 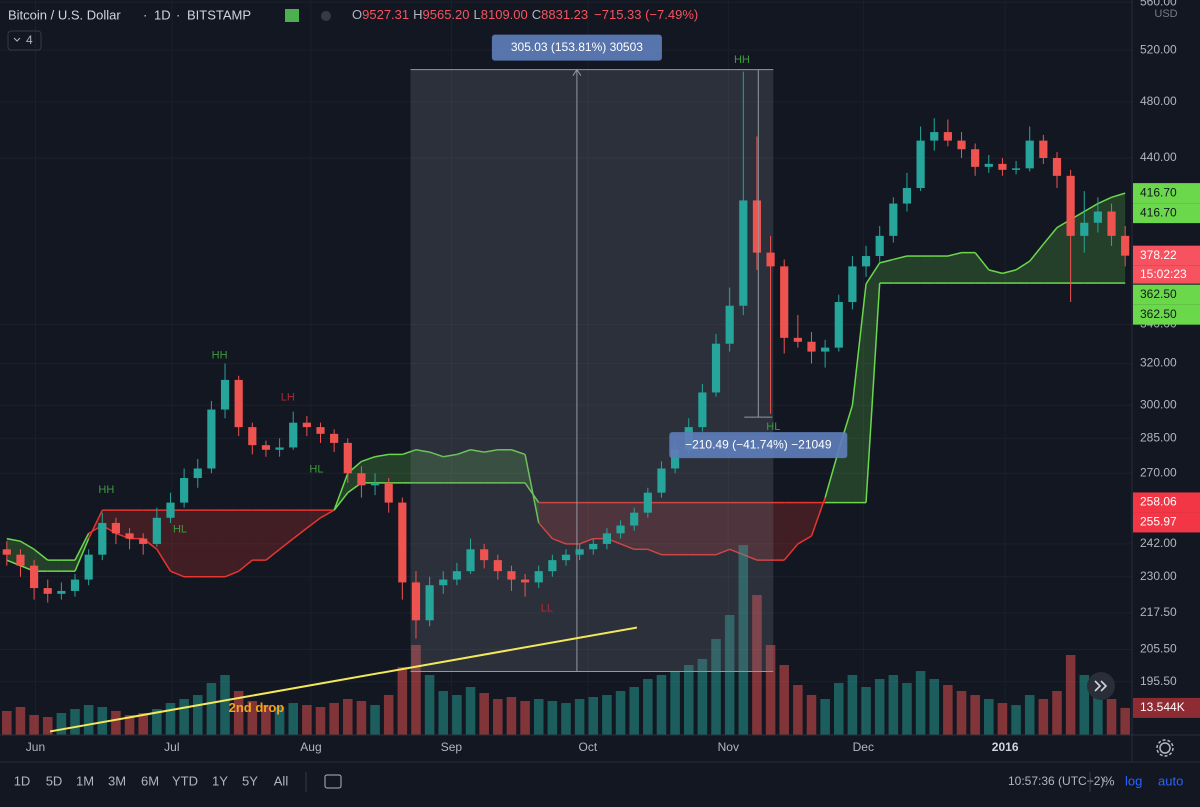 What do you see at coordinates (85, 780) in the screenshot?
I see `range-button: 1M` at bounding box center [85, 780].